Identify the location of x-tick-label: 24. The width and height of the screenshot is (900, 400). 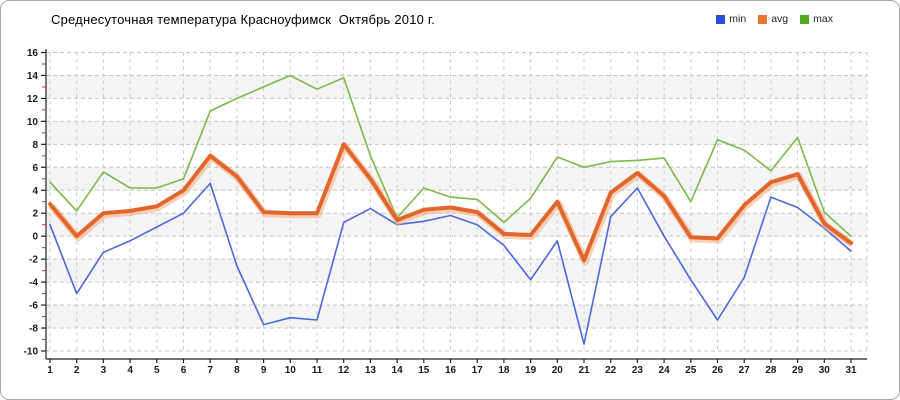
(665, 370).